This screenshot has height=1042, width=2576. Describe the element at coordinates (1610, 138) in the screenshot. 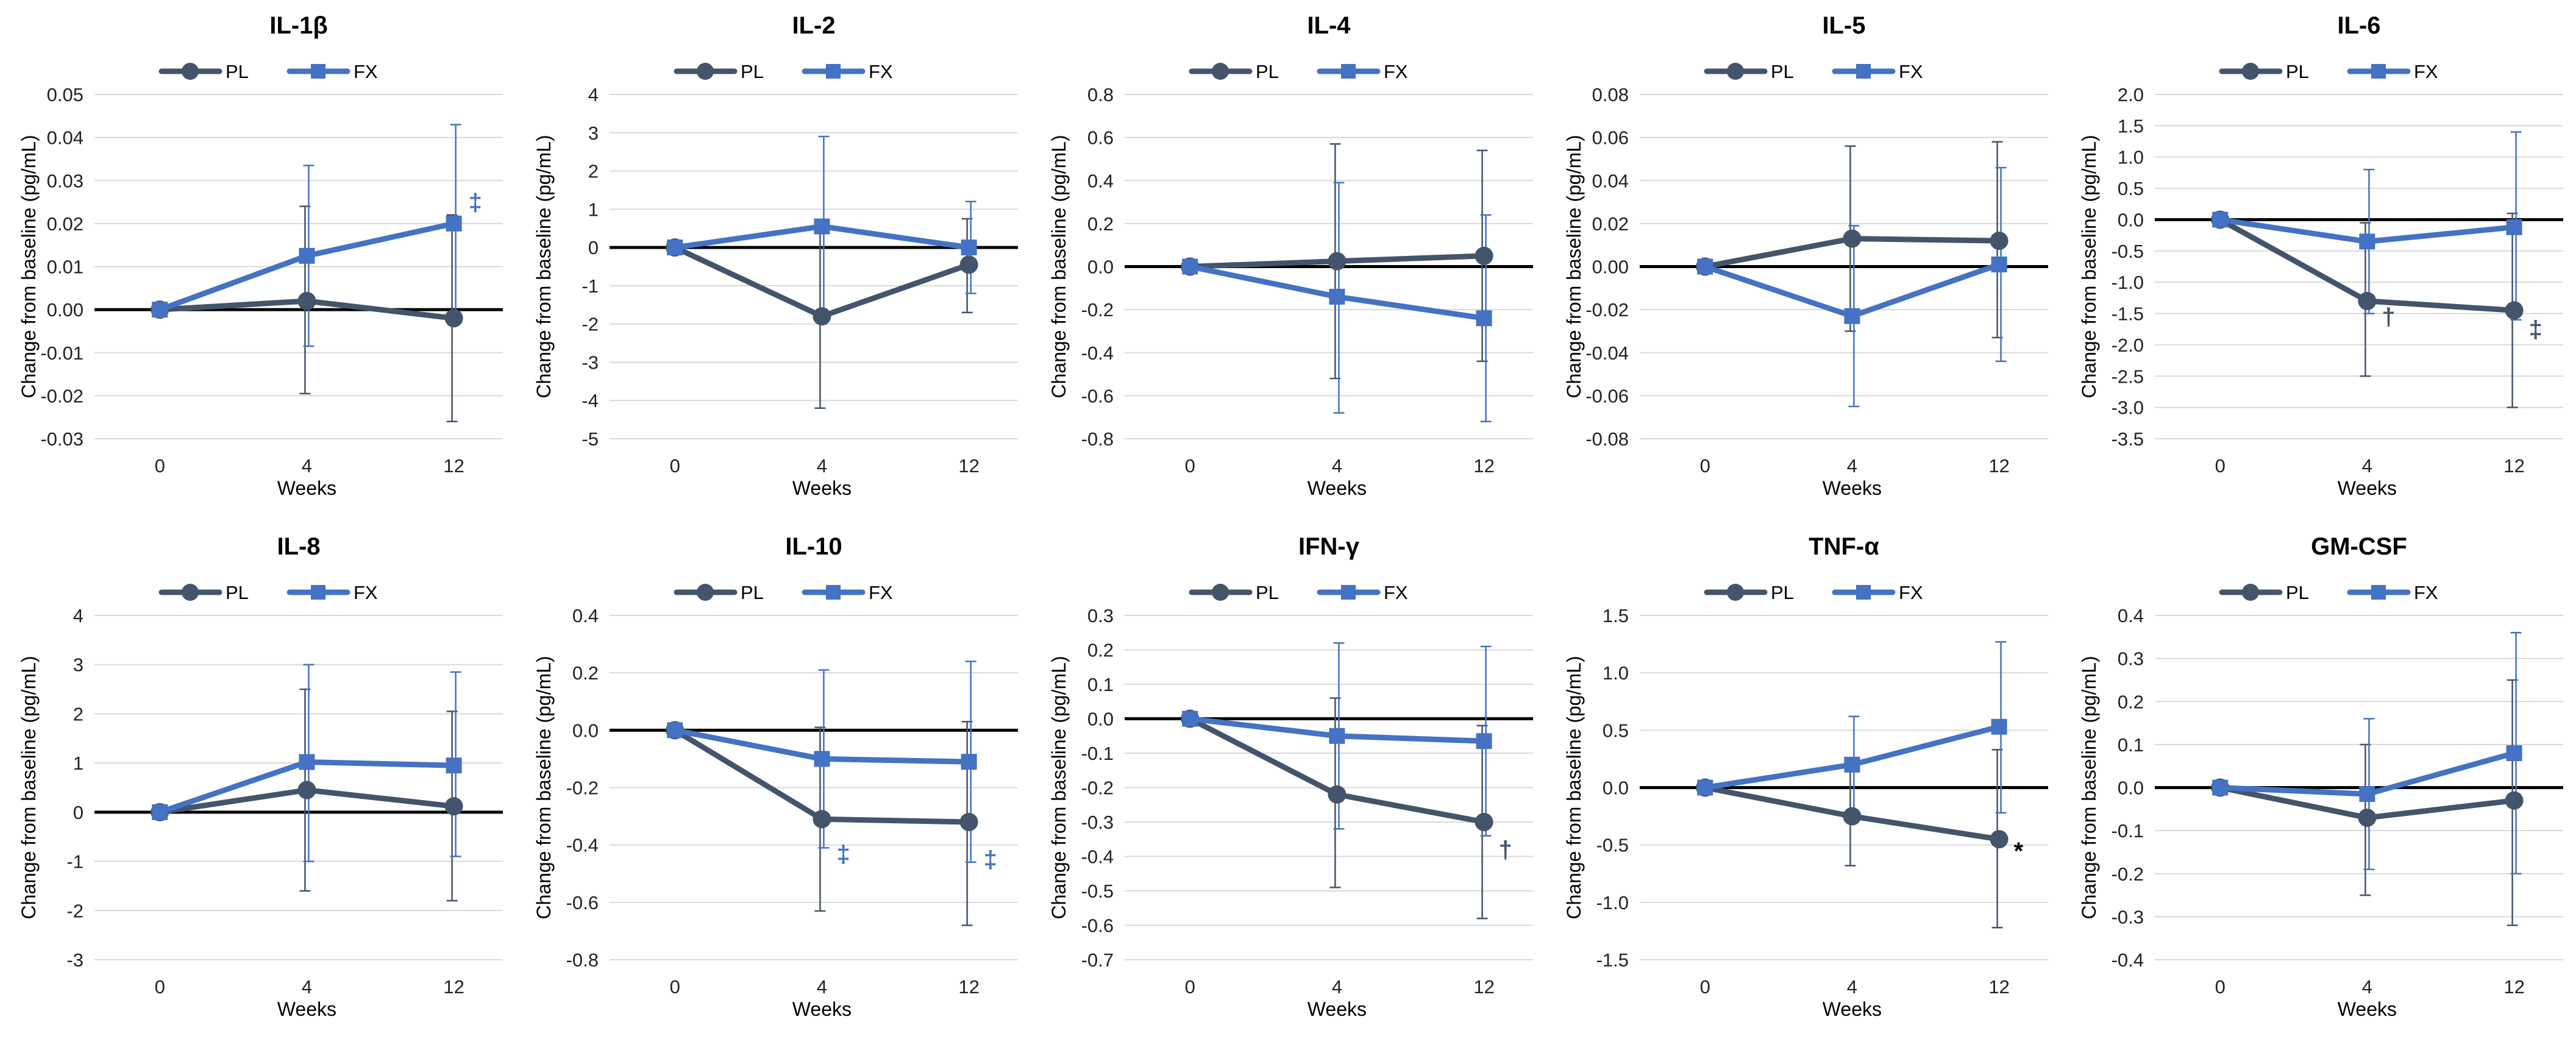

I see `y-tick-label: 0.06` at that location.